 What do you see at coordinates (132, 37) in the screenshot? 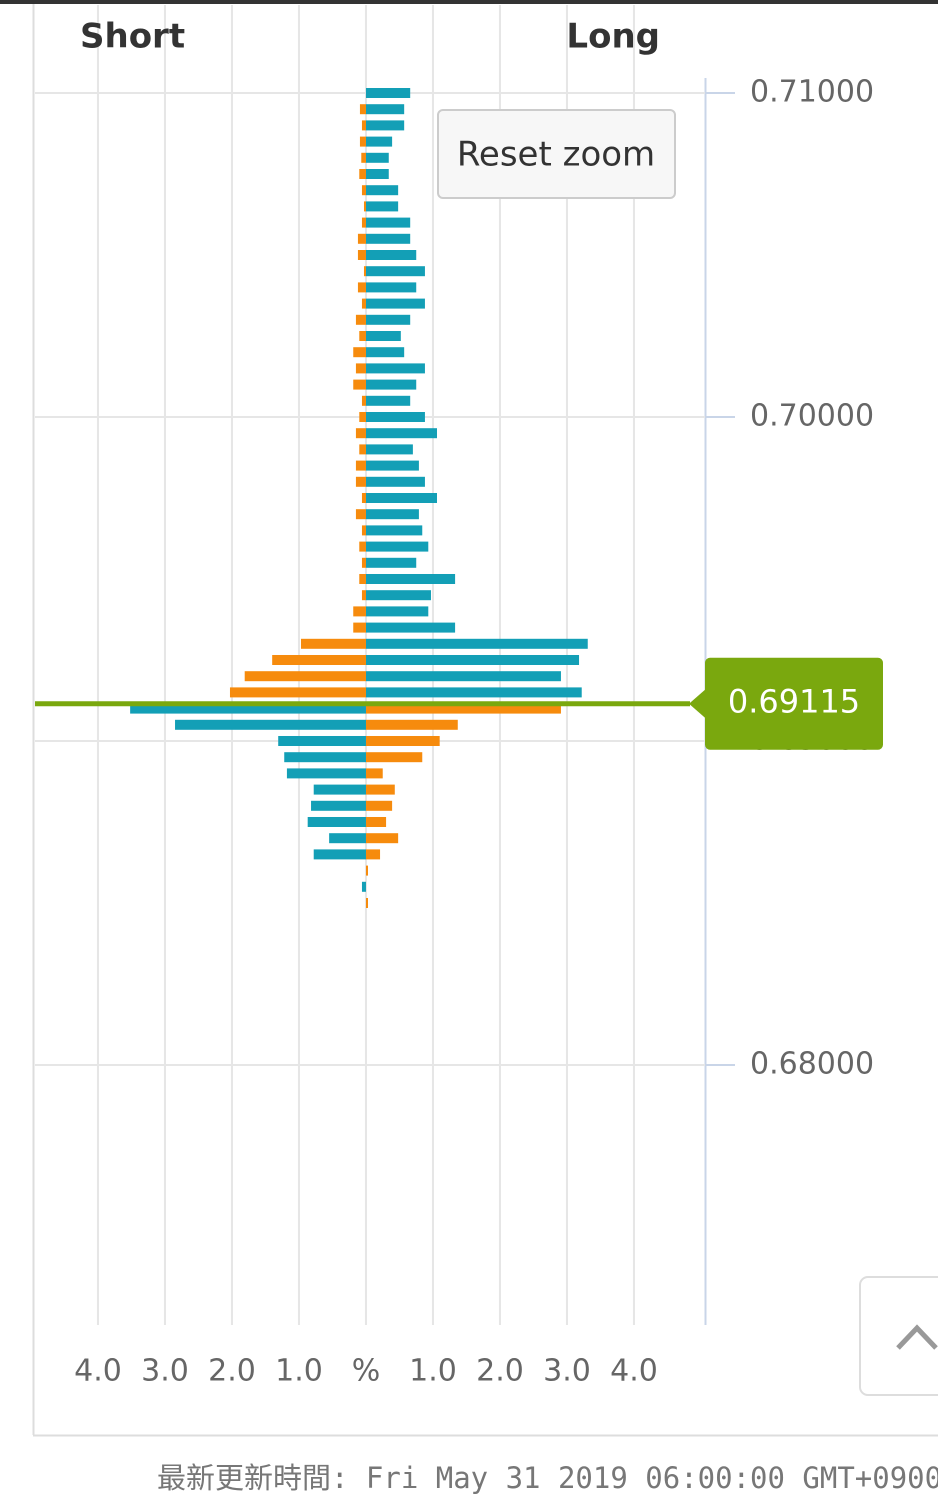
I see `short-header: Short` at bounding box center [132, 37].